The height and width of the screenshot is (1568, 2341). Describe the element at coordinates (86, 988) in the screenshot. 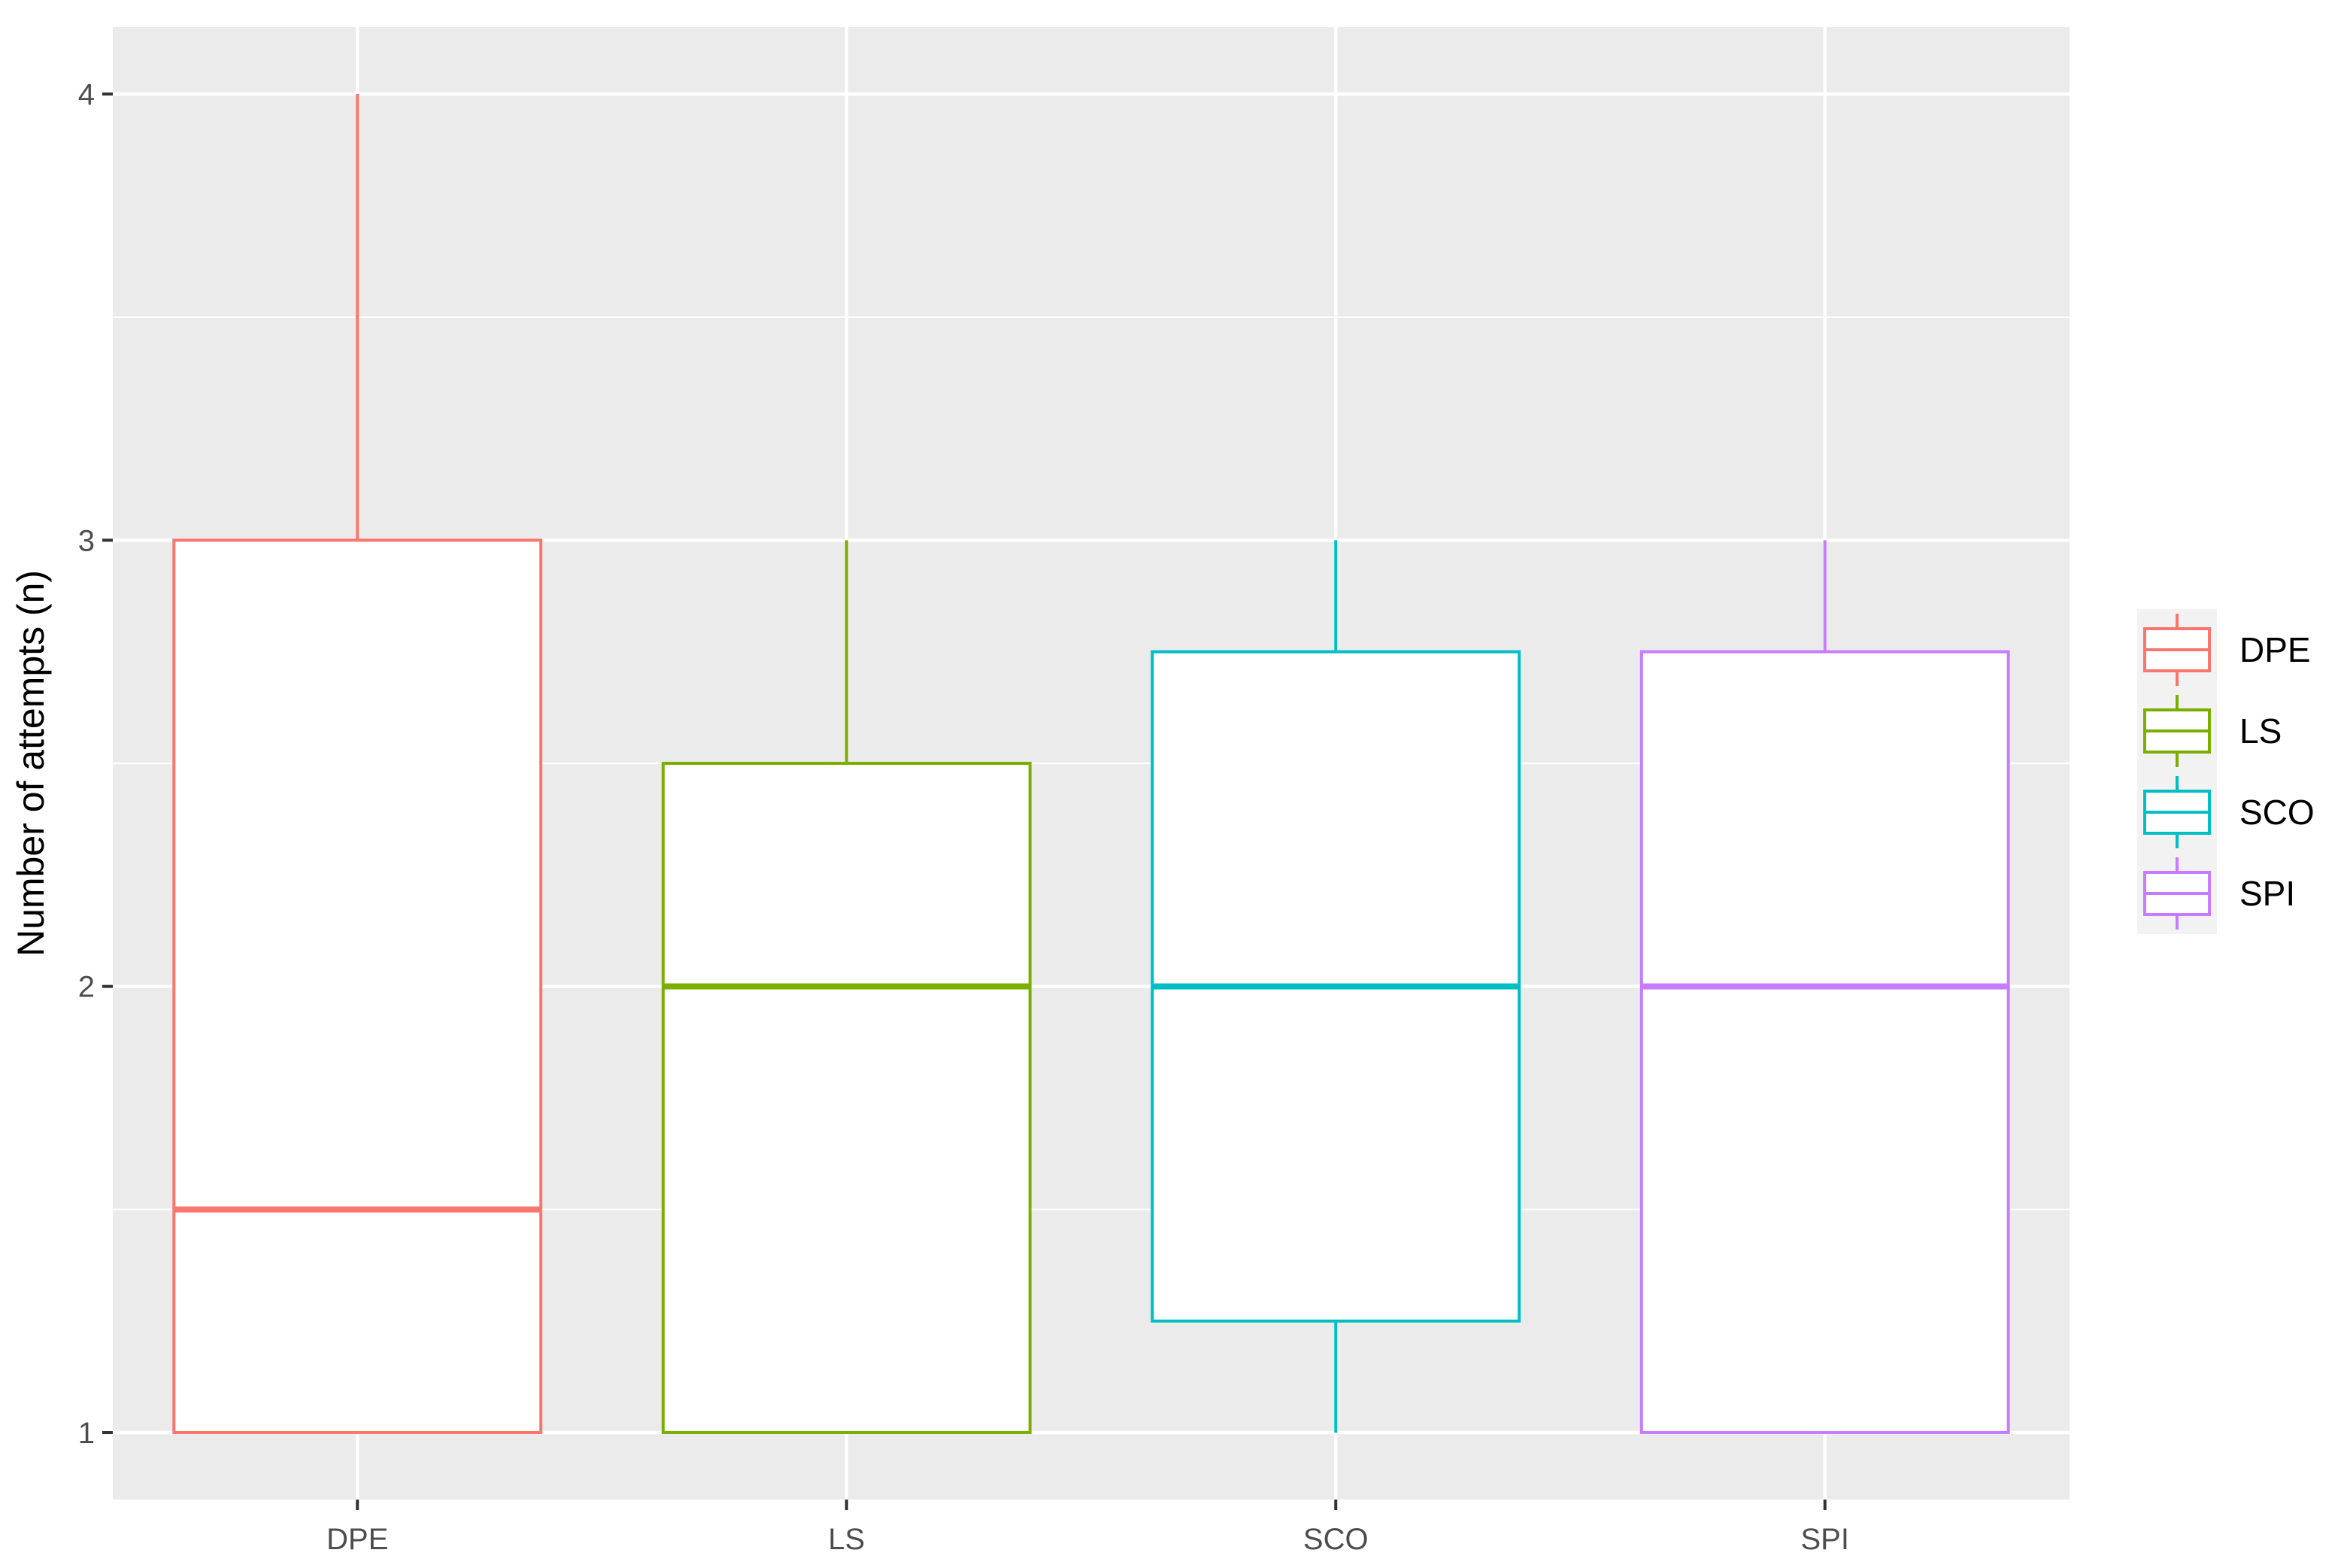

I see `y-tick-label: 2` at that location.